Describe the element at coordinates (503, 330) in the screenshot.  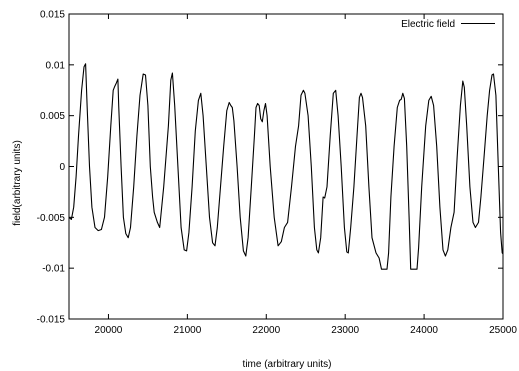
I see `x-tick-label: 25000` at that location.